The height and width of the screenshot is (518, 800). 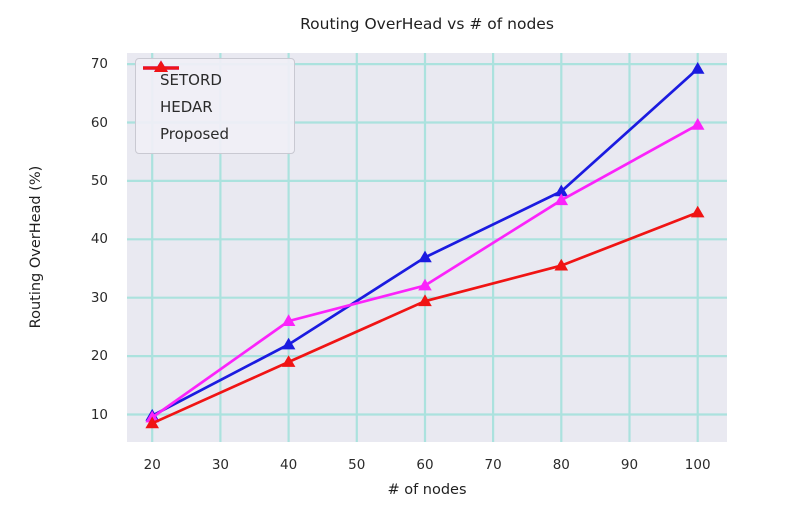 What do you see at coordinates (99, 297) in the screenshot?
I see `y-tick-label-30: 30` at bounding box center [99, 297].